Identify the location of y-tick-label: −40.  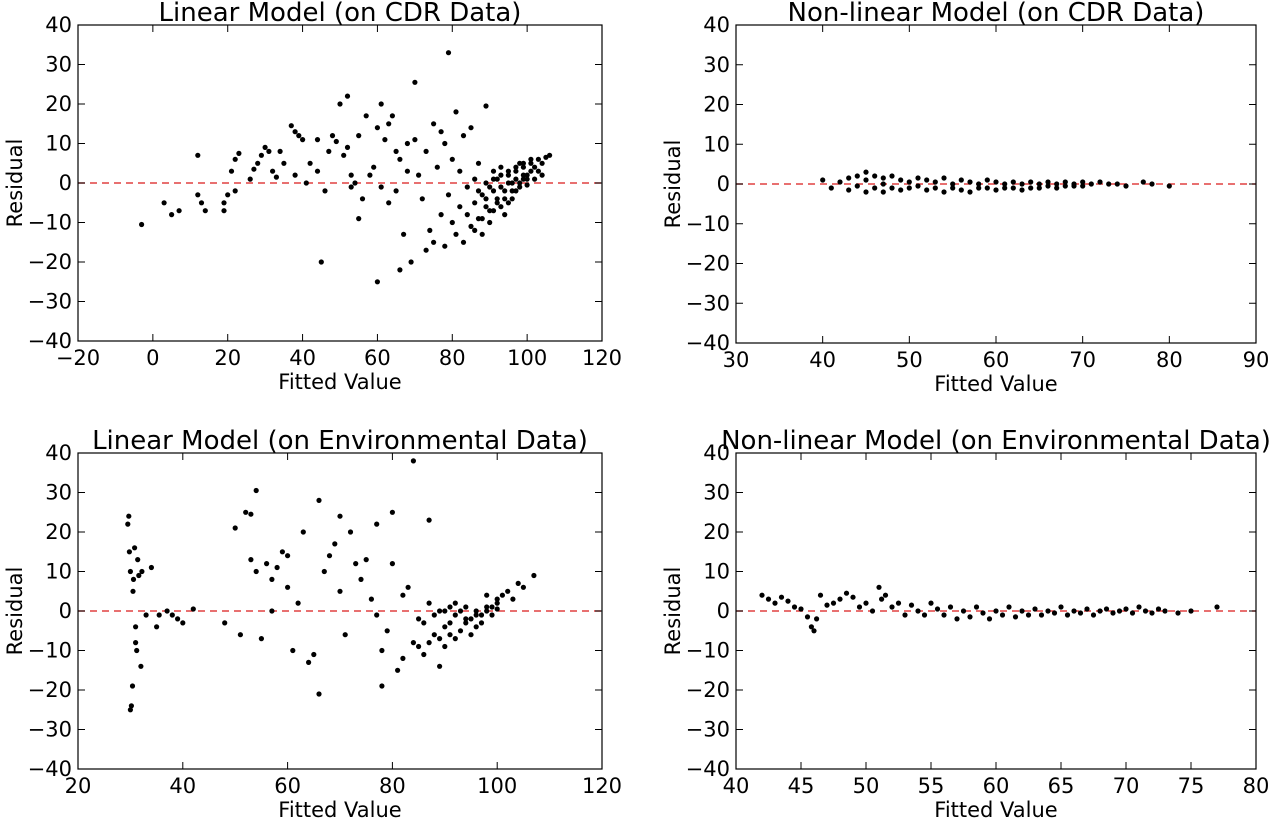
(708, 769).